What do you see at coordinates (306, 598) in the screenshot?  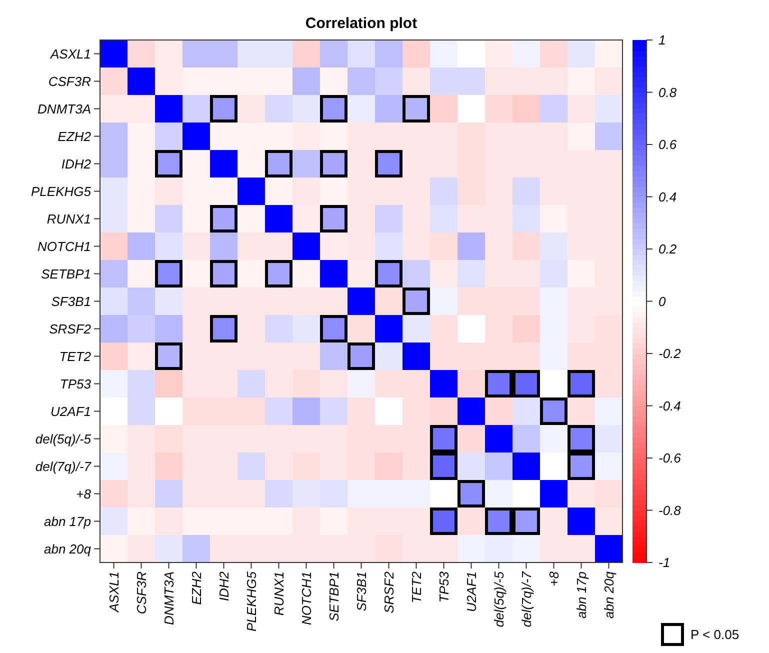 I see `x-tick-label: NOTCH1` at bounding box center [306, 598].